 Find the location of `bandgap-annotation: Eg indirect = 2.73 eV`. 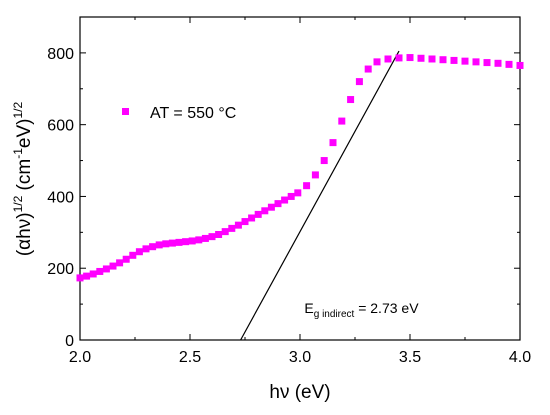

bandgap-annotation: Eg indirect = 2.73 eV is located at coordinates (361, 310).